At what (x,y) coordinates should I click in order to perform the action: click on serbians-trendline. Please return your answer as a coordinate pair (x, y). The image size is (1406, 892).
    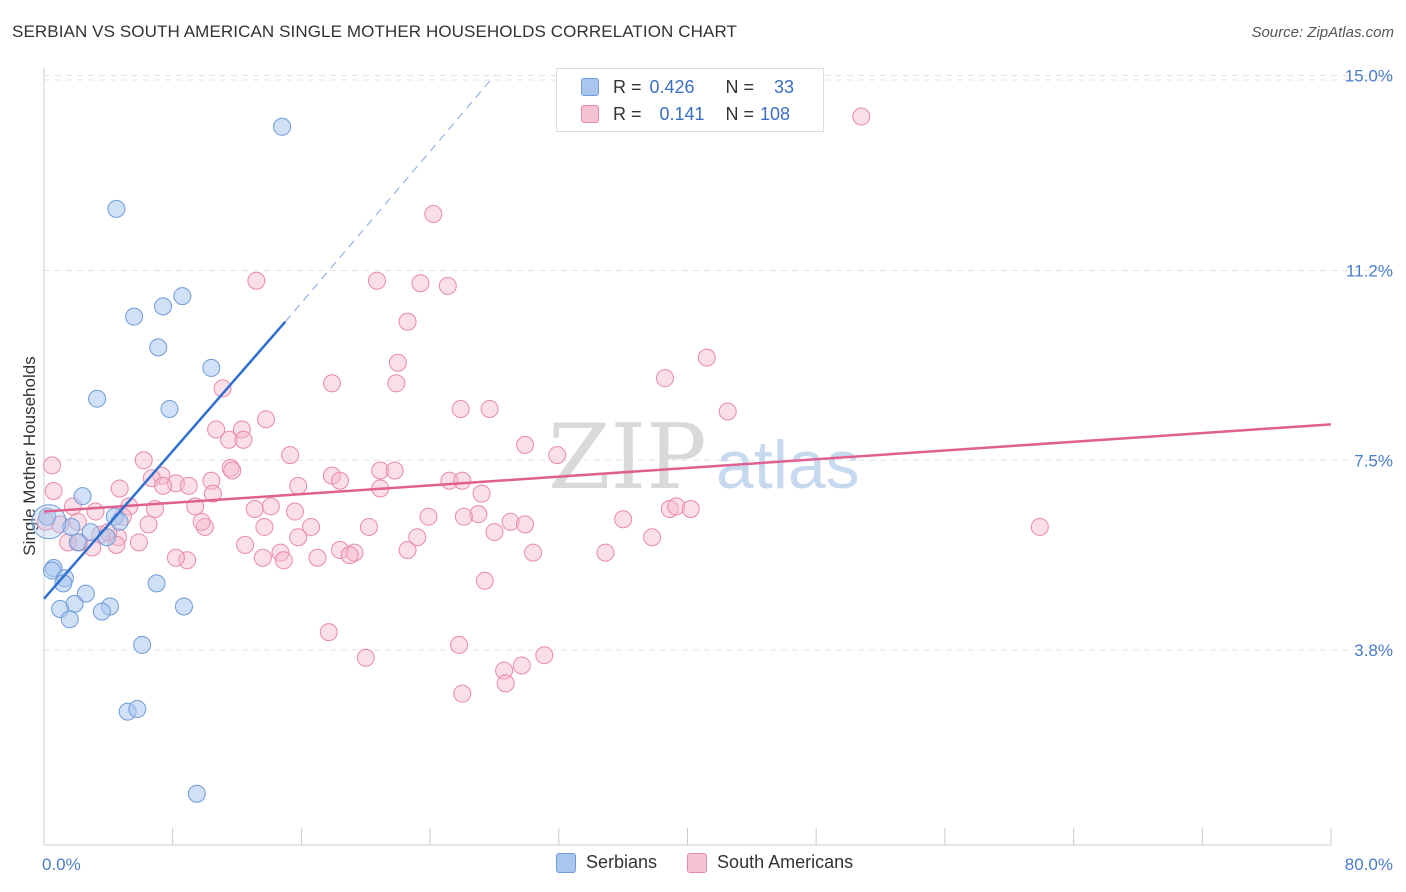
    Looking at the image, I should click on (165, 460).